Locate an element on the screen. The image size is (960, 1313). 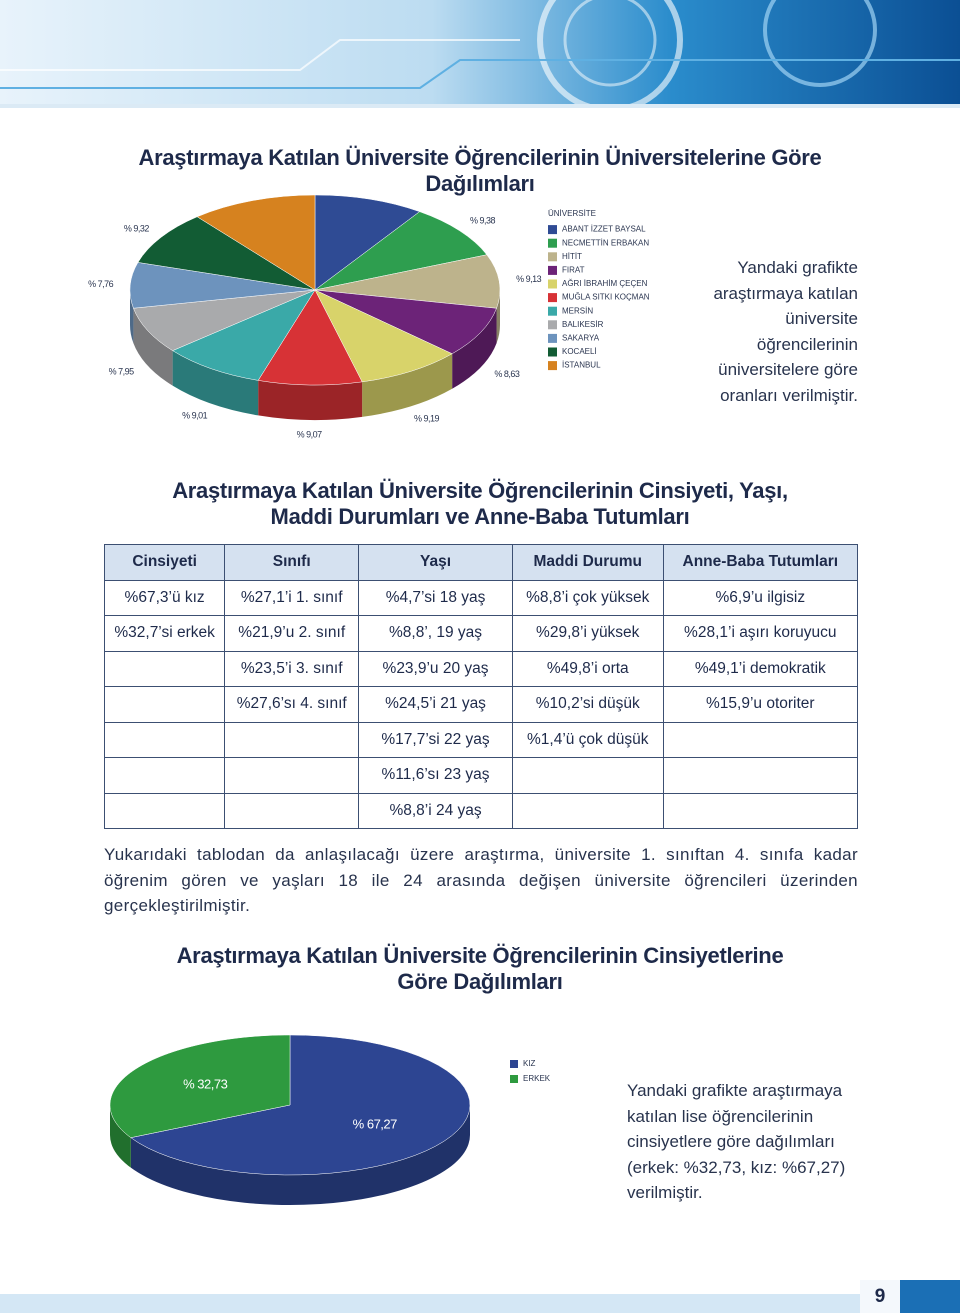
data-label: % 9,19 is located at coordinates (427, 419).